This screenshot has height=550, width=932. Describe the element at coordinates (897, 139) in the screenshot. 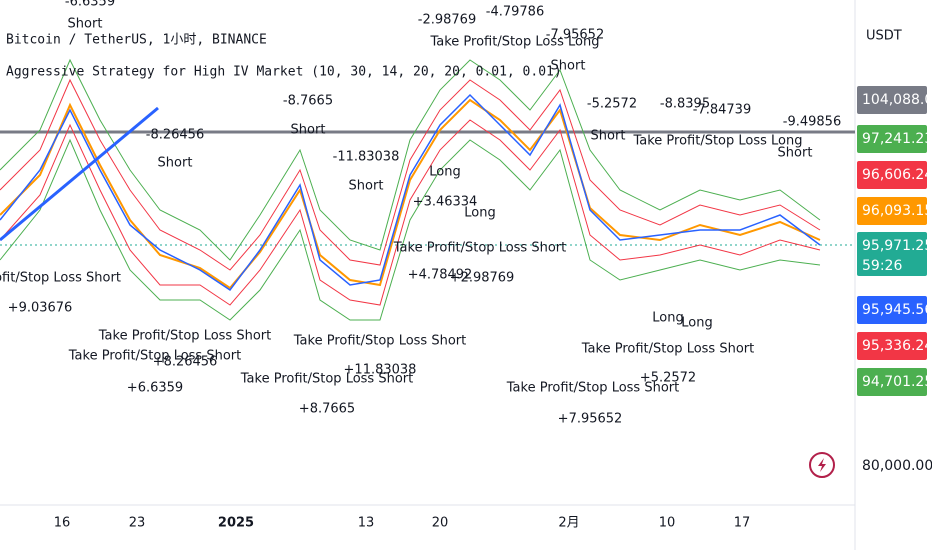

I see `price-label: 97,241.23` at that location.